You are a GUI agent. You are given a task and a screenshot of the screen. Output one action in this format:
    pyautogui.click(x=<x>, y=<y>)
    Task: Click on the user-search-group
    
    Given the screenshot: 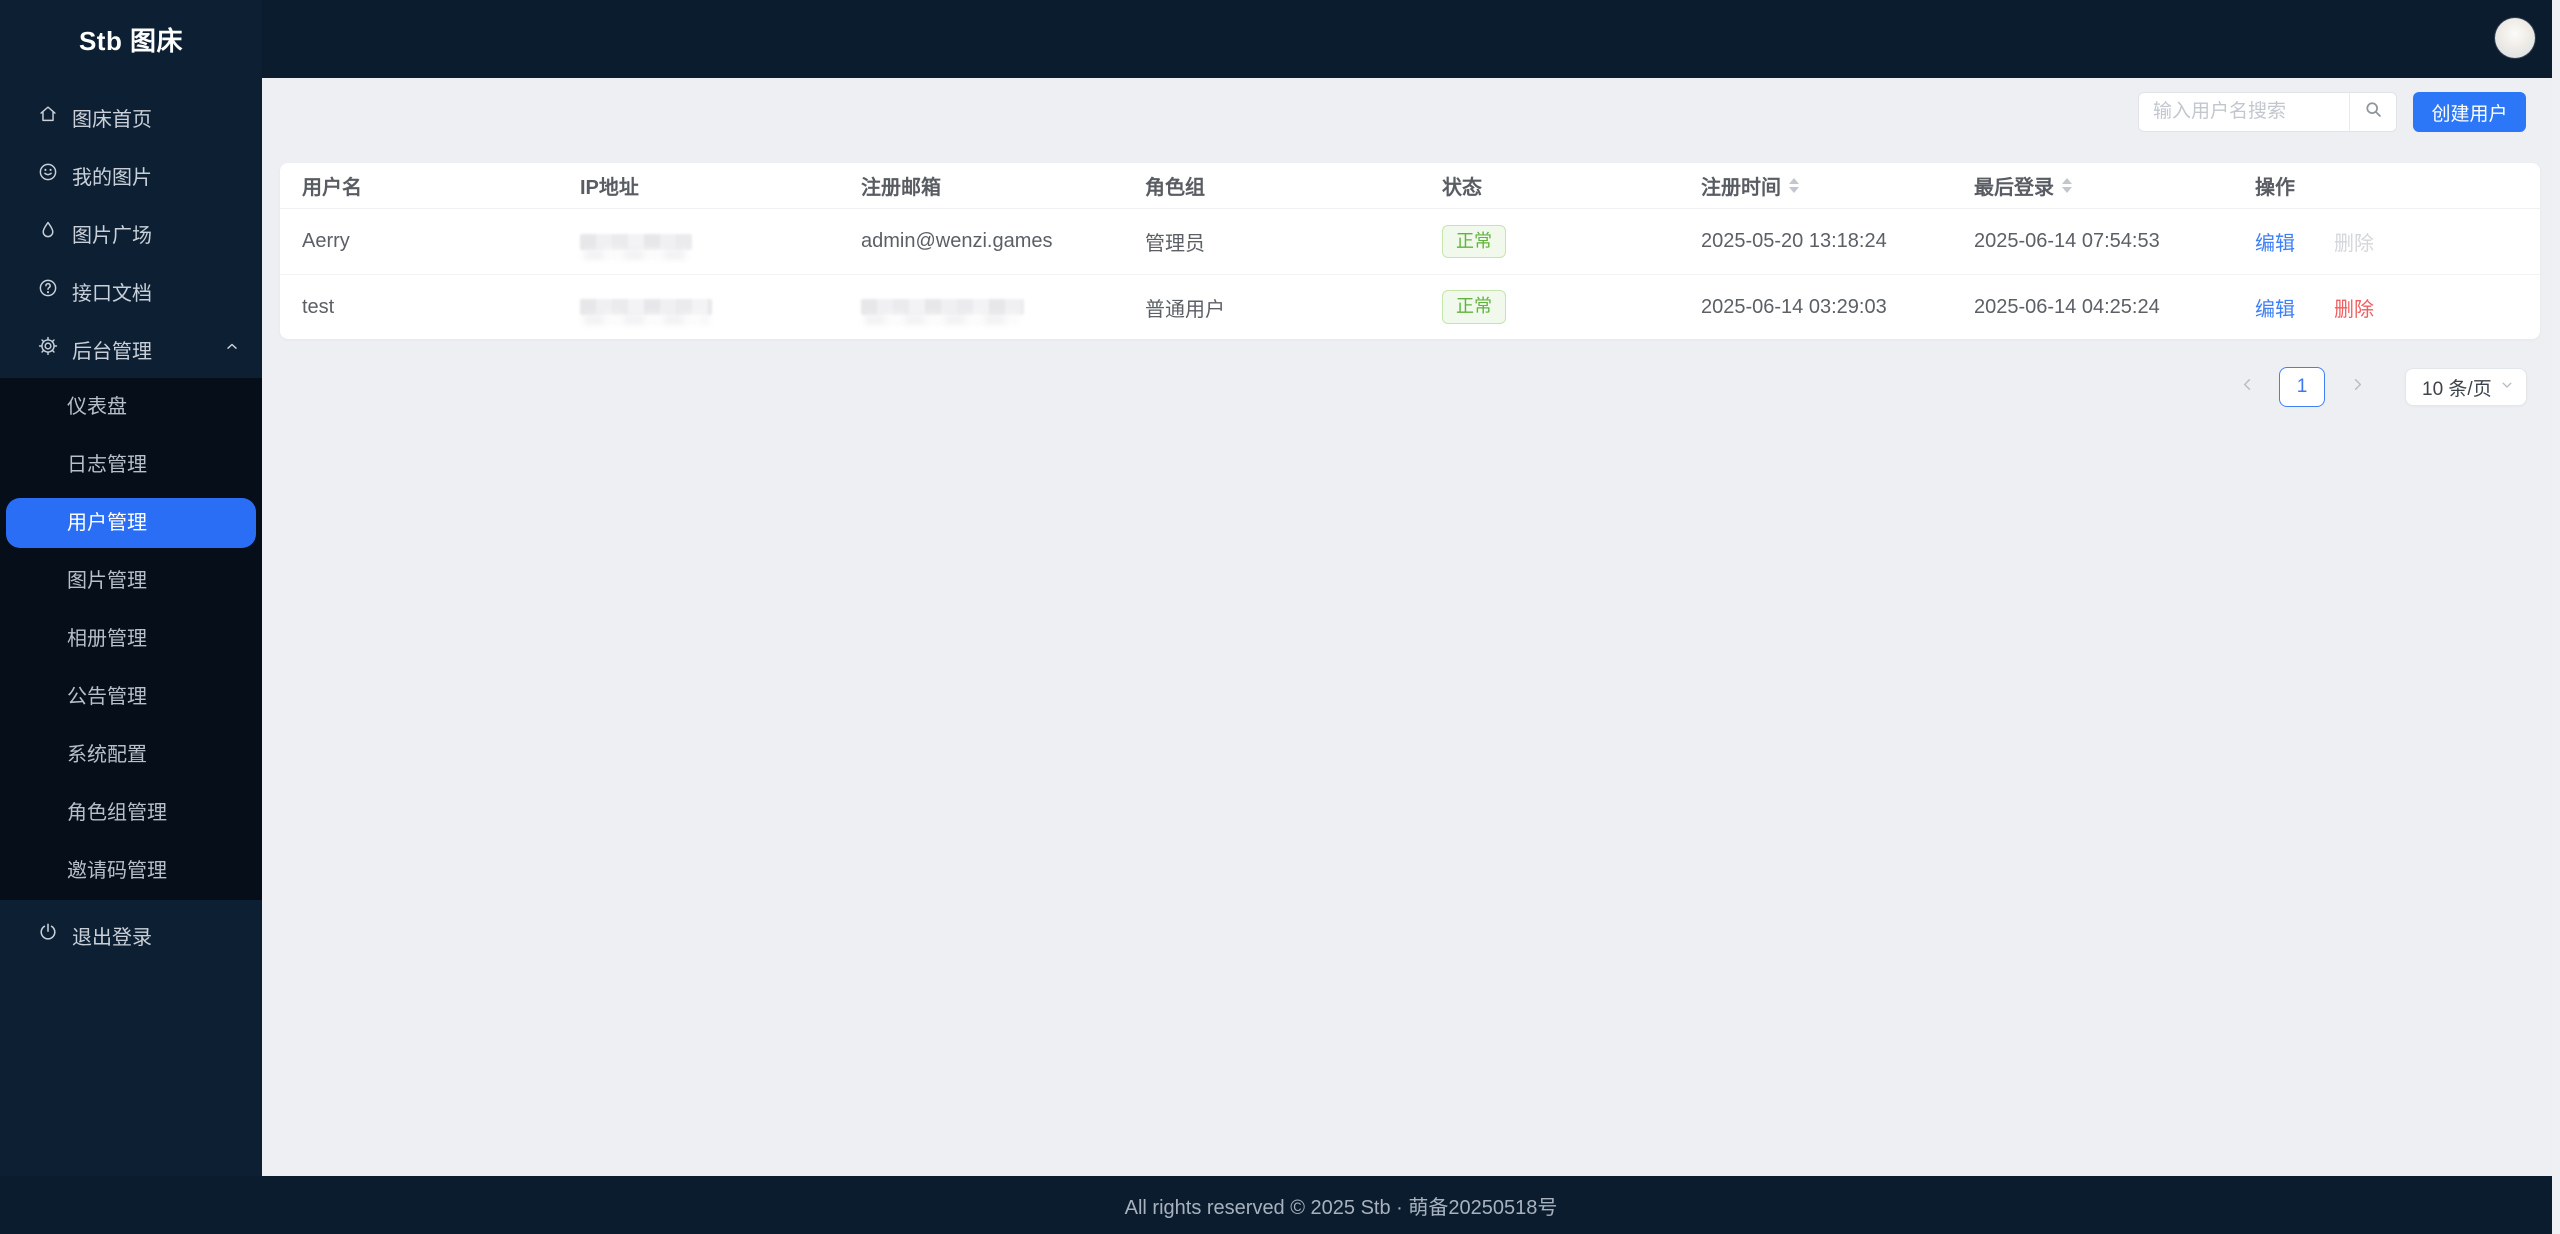 What is the action you would take?
    pyautogui.click(x=2267, y=112)
    